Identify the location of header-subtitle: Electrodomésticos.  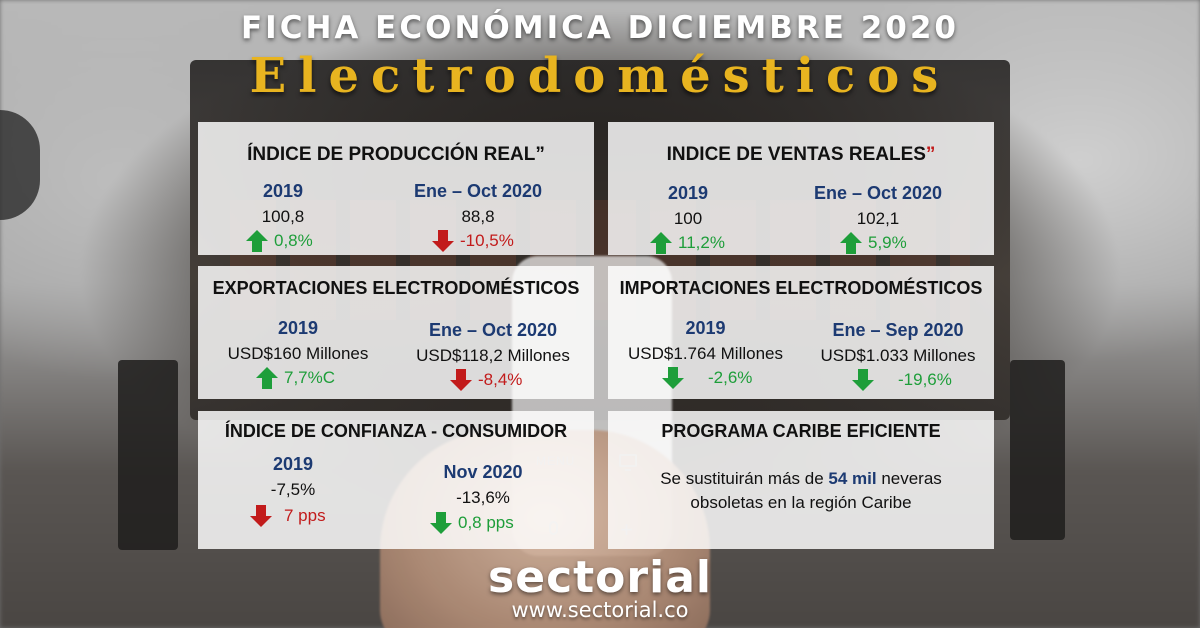
(600, 76).